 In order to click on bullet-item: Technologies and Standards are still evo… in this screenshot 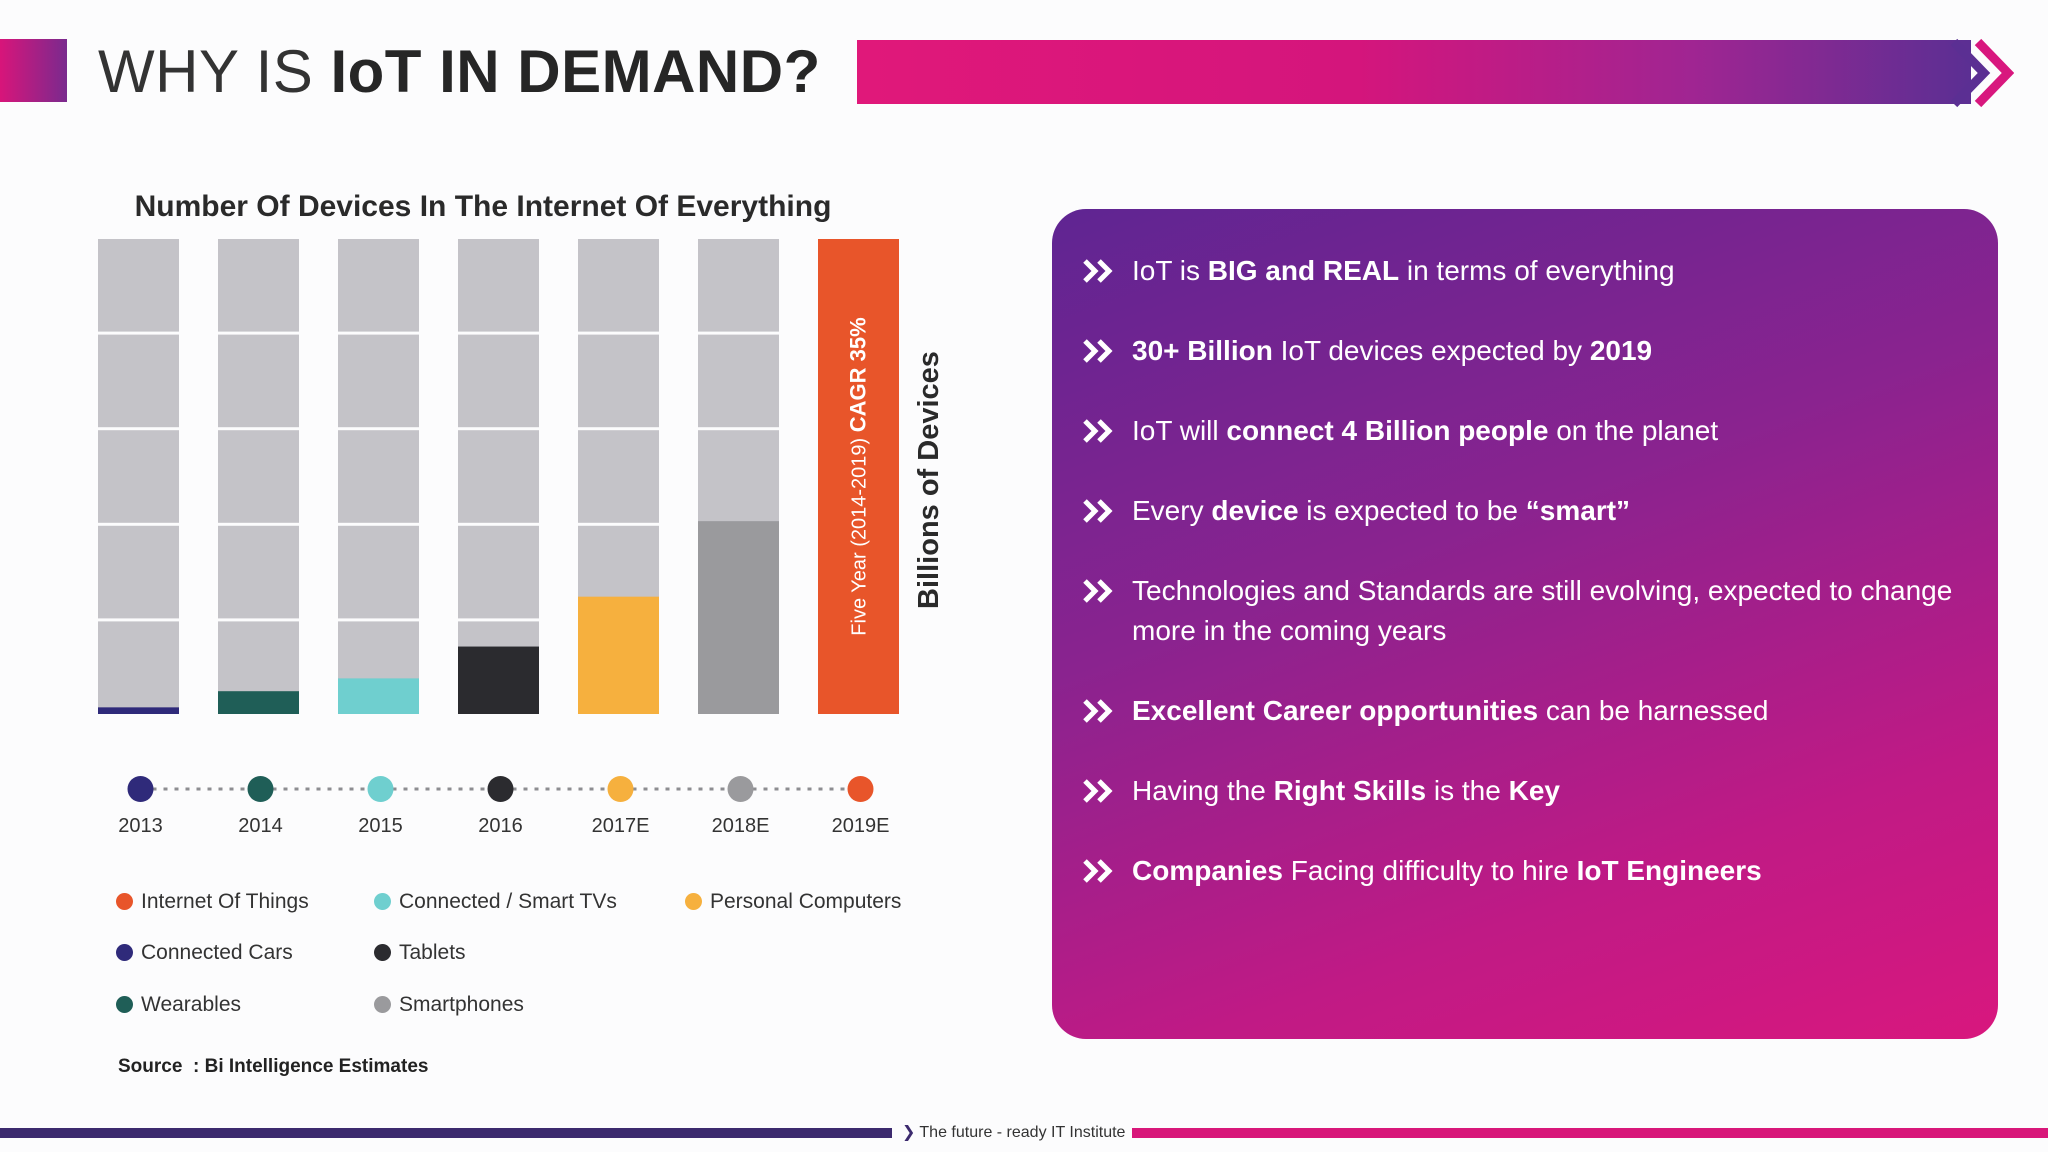, I will do `click(1522, 611)`.